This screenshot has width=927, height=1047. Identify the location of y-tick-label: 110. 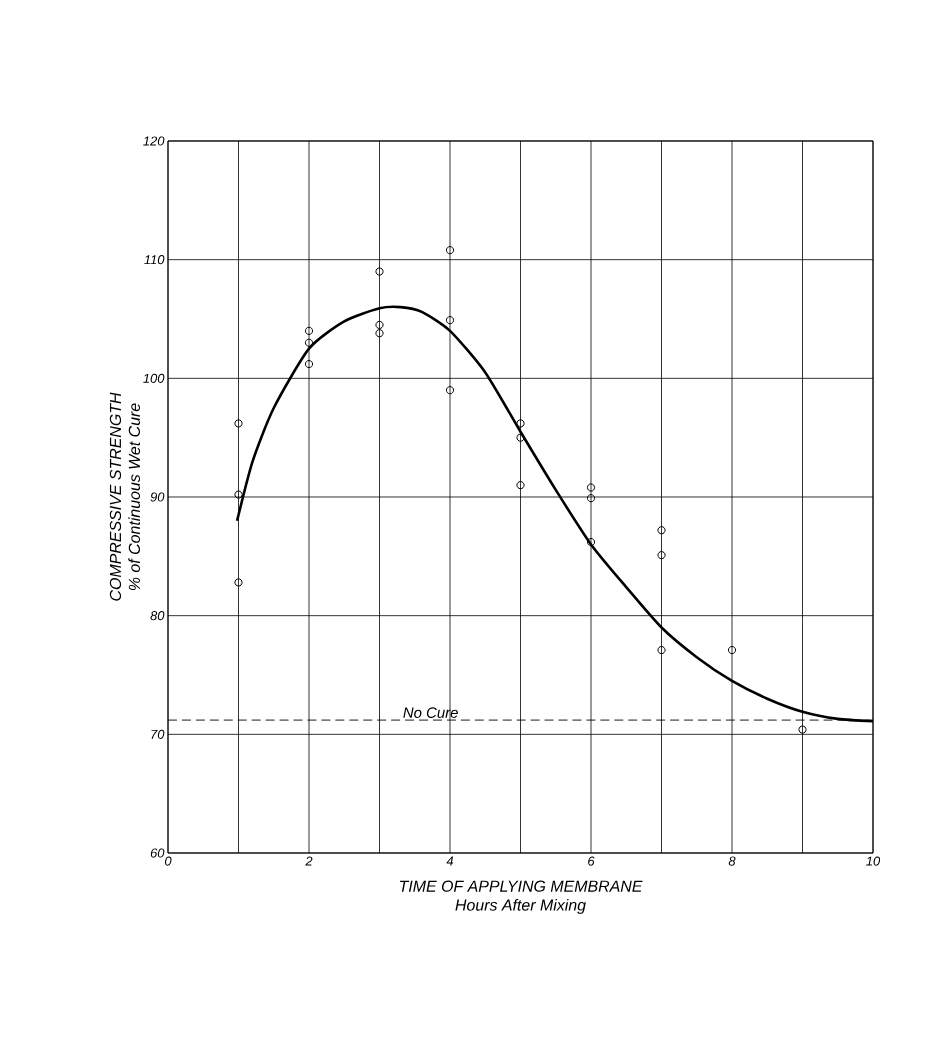
(154, 260).